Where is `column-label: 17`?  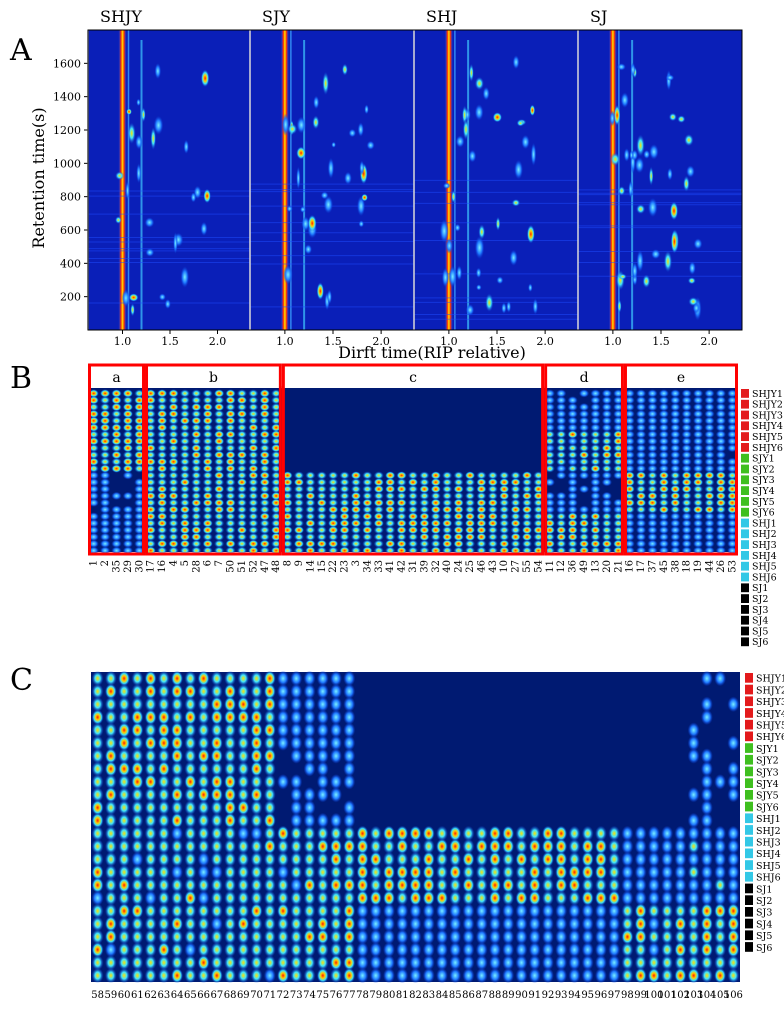
column-label: 17 is located at coordinates (641, 566).